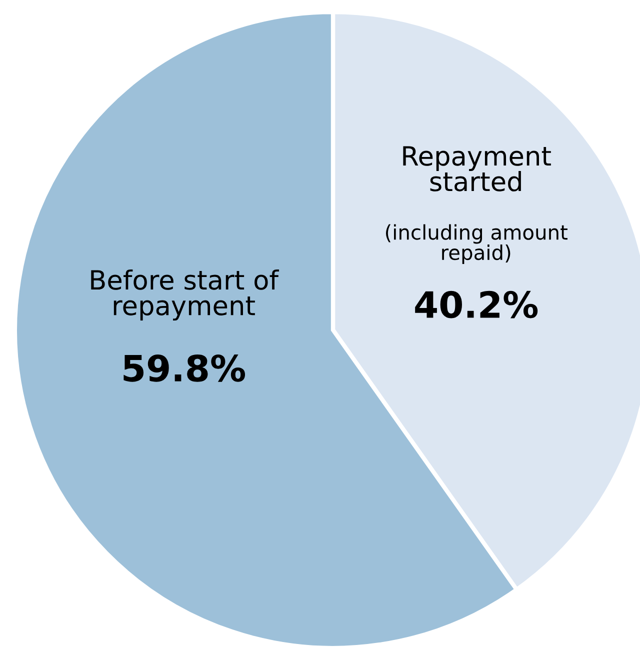 The width and height of the screenshot is (640, 647). What do you see at coordinates (185, 295) in the screenshot?
I see `slice-label: Before start of repayment` at bounding box center [185, 295].